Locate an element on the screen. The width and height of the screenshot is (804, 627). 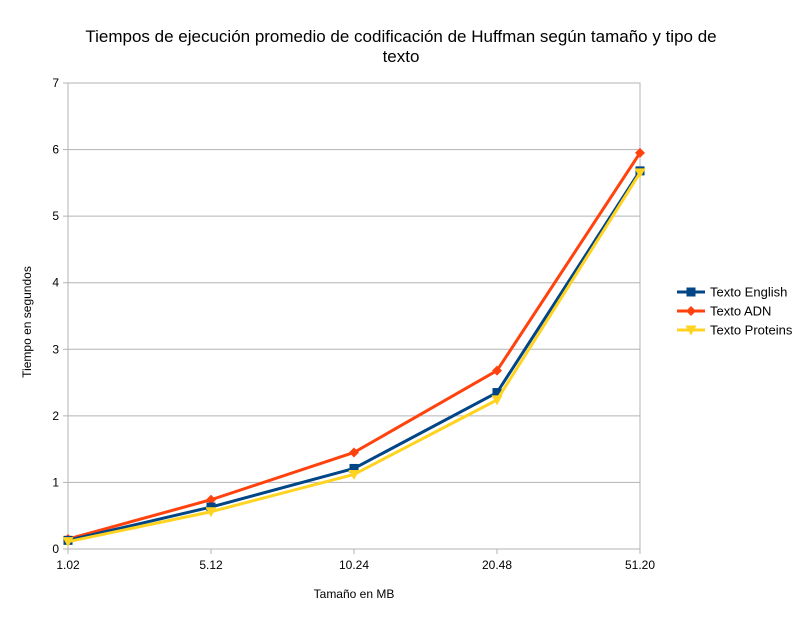
x-tick-label: 1.02 is located at coordinates (68, 565).